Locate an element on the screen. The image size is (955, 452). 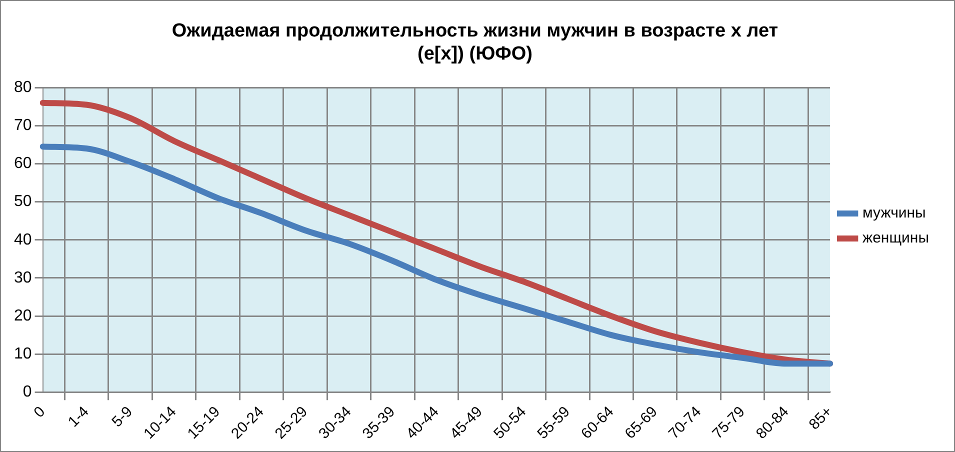
y-tick-label: 50 is located at coordinates (23, 201).